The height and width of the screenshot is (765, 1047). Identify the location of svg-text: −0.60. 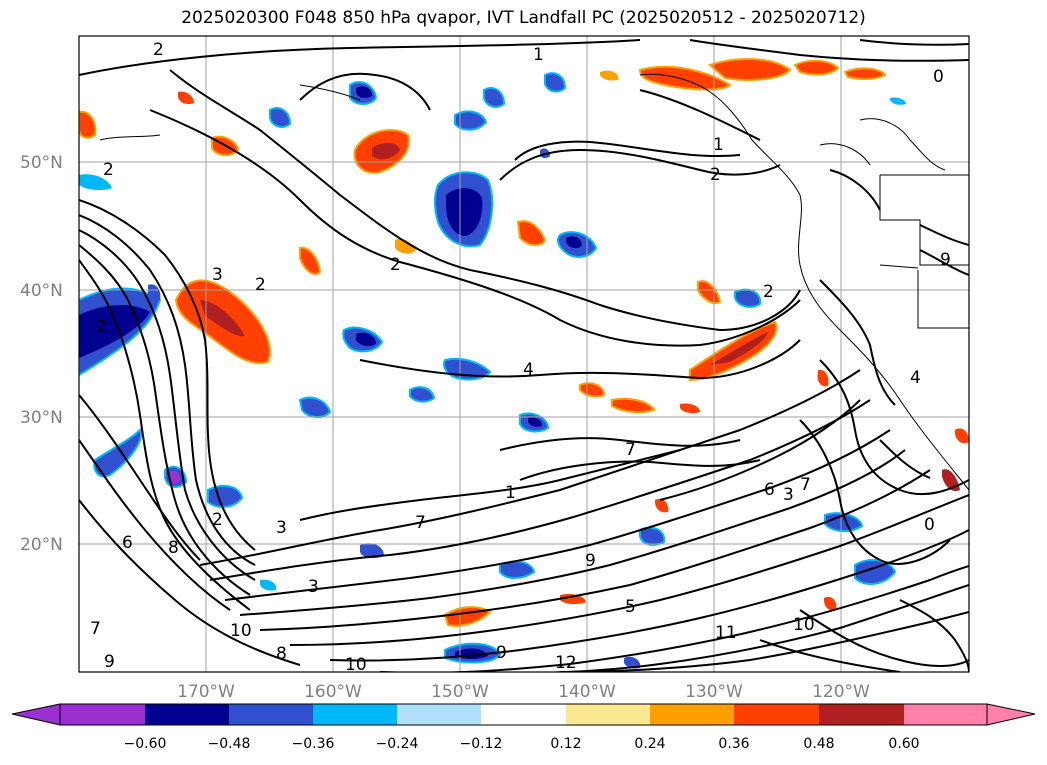
(145, 744).